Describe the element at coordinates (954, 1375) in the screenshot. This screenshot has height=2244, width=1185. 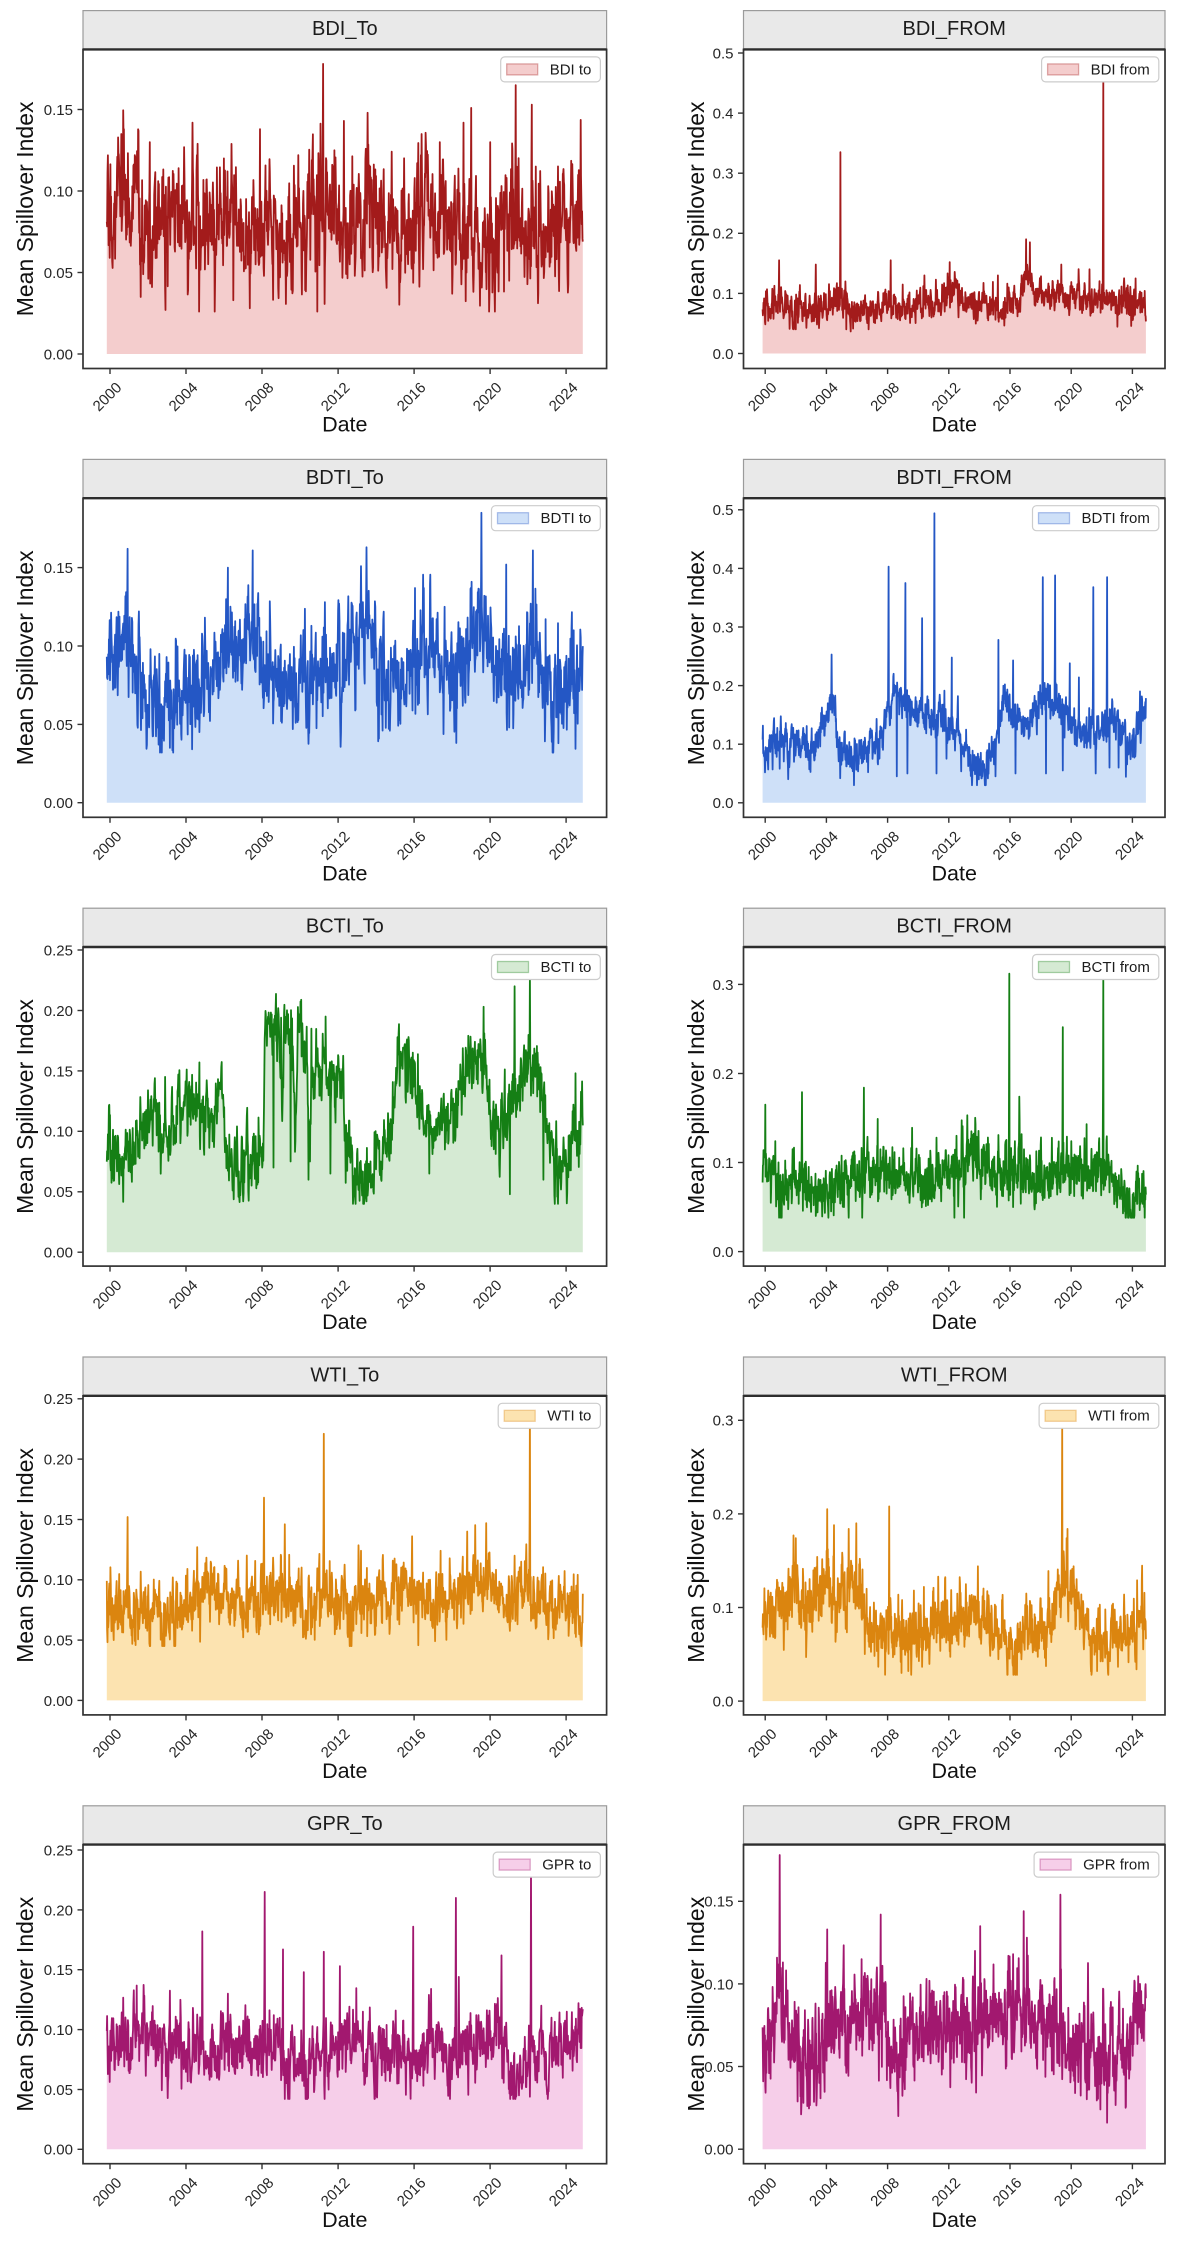
I see `svg-text: WTI_FROM` at that location.